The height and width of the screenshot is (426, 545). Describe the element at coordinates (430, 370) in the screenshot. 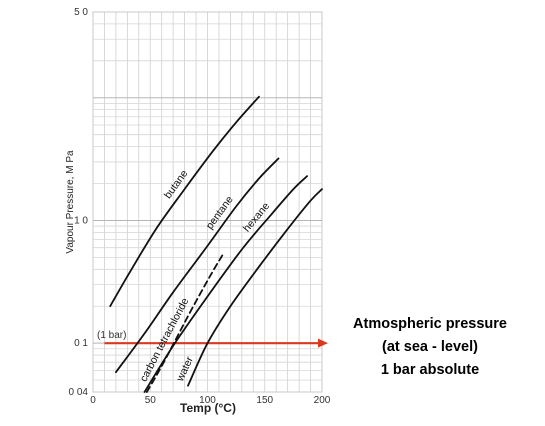

I see `annotation-line-3: 1 bar absolute` at that location.